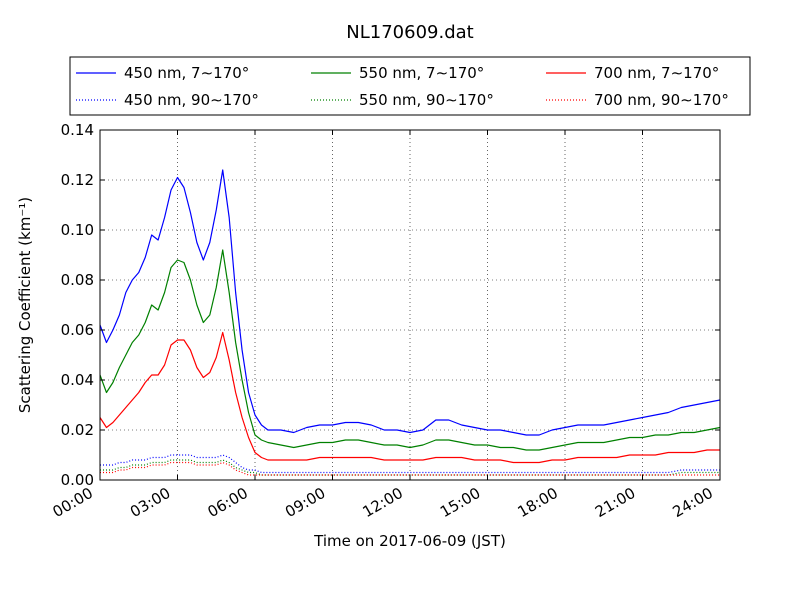 The image size is (800, 600). What do you see at coordinates (409, 32) in the screenshot?
I see `chart-title: NL170609.dat` at bounding box center [409, 32].